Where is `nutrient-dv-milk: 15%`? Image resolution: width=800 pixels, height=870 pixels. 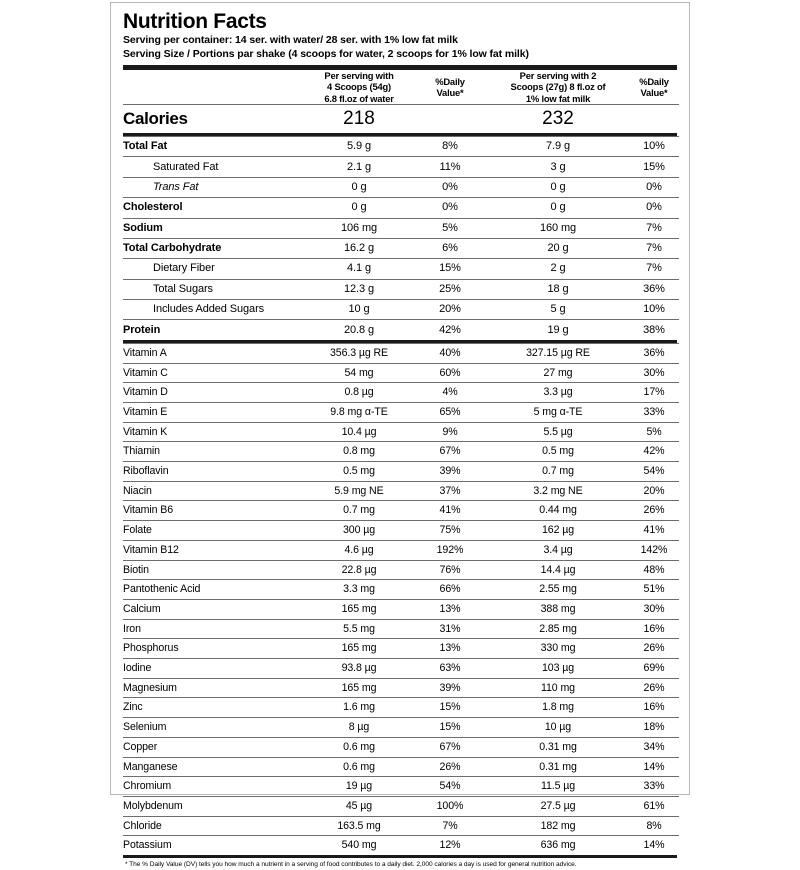
nutrient-dv-milk: 15% is located at coordinates (654, 167).